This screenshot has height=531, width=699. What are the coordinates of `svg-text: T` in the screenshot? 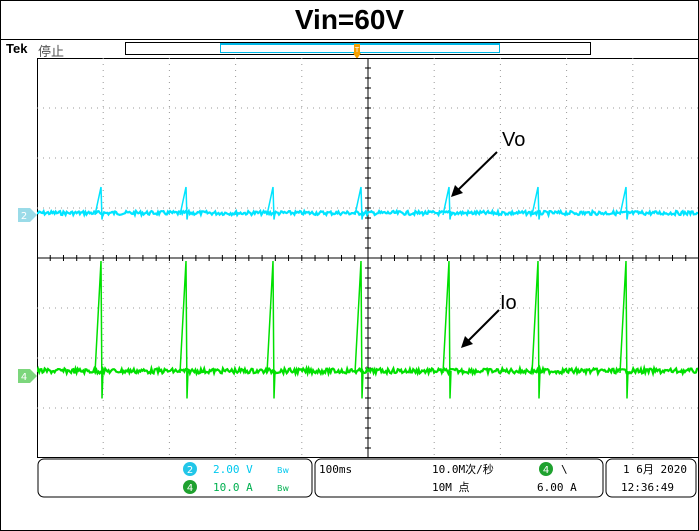 It's located at (357, 50).